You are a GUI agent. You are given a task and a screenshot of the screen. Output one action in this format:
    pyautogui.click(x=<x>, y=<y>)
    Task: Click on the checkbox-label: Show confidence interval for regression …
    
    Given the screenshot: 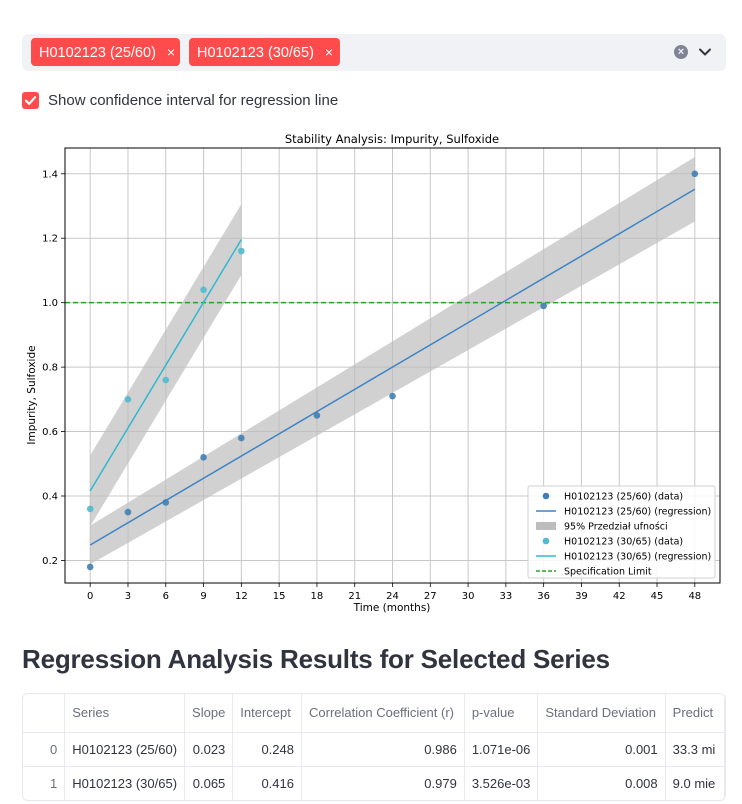 What is the action you would take?
    pyautogui.click(x=193, y=100)
    